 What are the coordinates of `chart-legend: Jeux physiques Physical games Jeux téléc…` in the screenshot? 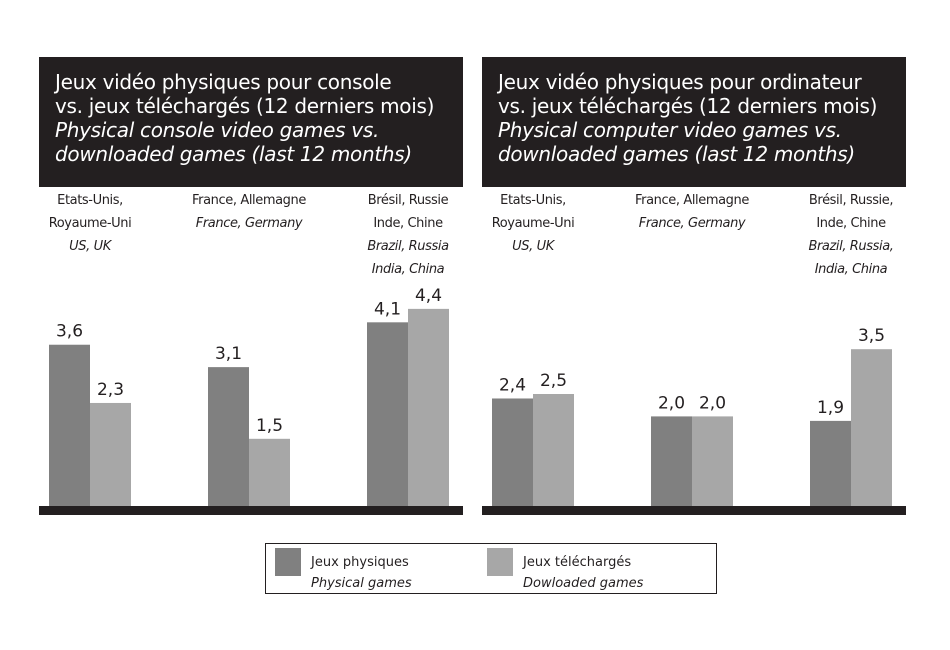 It's located at (491, 568).